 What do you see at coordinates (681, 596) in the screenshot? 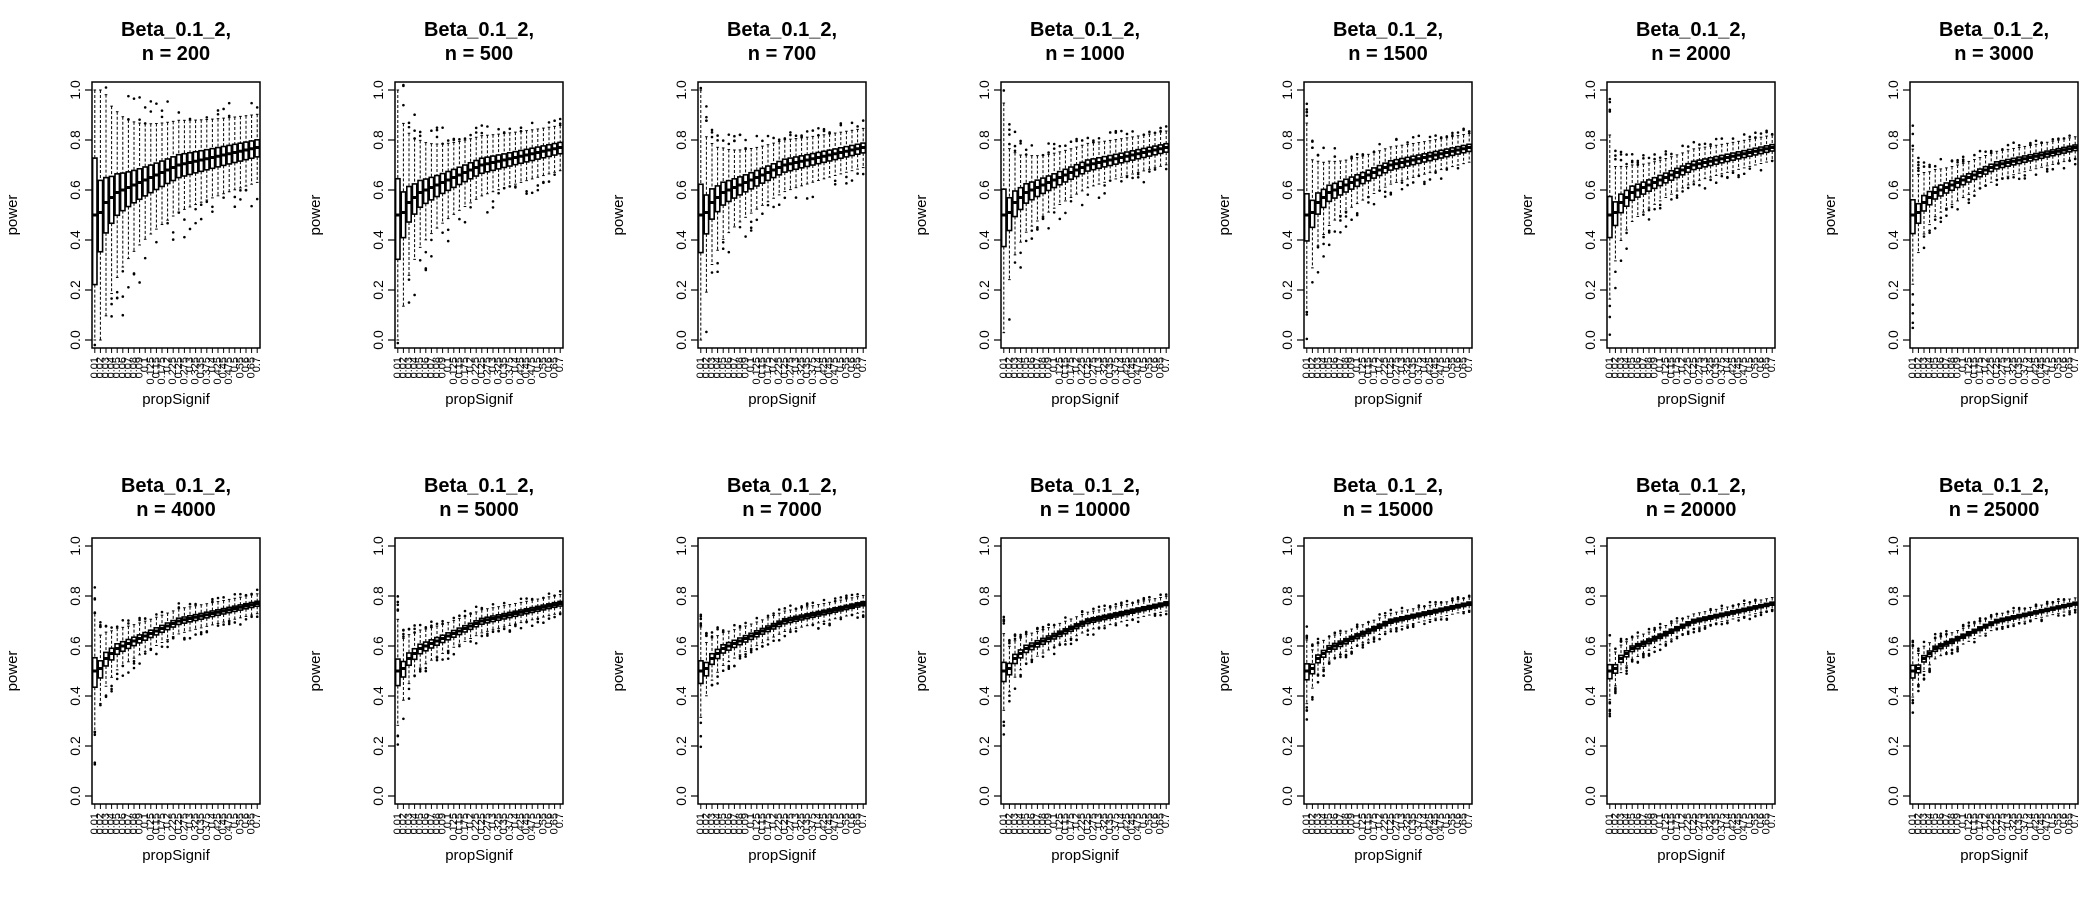
I see `y-tick-label: 0.8` at bounding box center [681, 596].